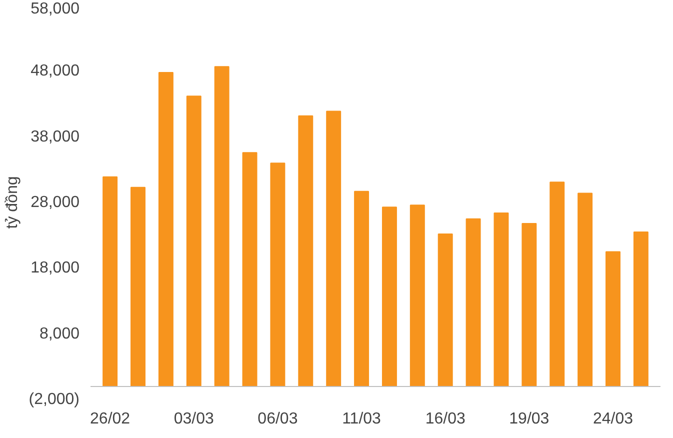 The image size is (673, 438). What do you see at coordinates (362, 419) in the screenshot?
I see `x-tick-label: 11/03` at bounding box center [362, 419].